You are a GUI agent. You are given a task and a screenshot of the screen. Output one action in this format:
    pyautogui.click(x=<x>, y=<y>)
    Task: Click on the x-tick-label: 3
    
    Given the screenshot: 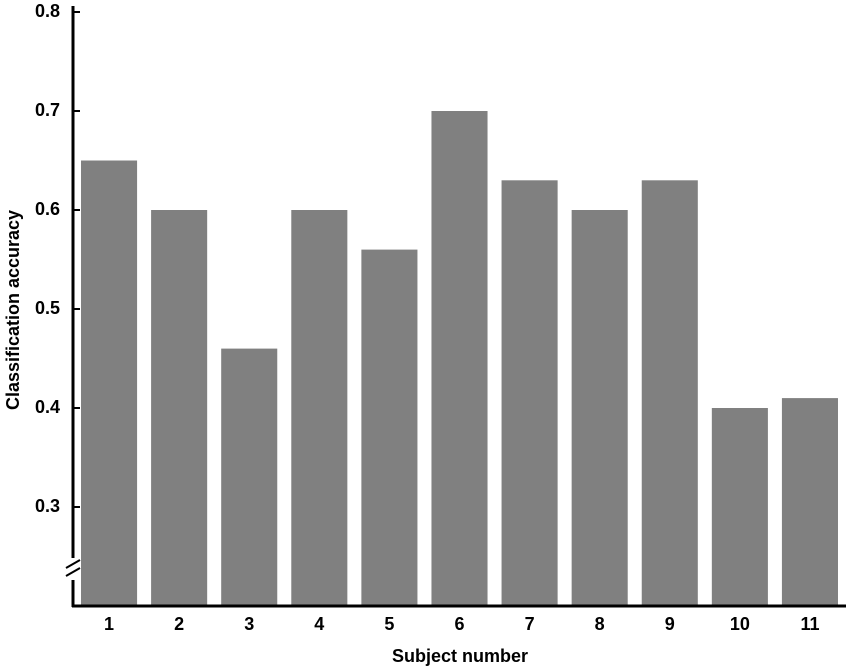 What is the action you would take?
    pyautogui.click(x=249, y=624)
    